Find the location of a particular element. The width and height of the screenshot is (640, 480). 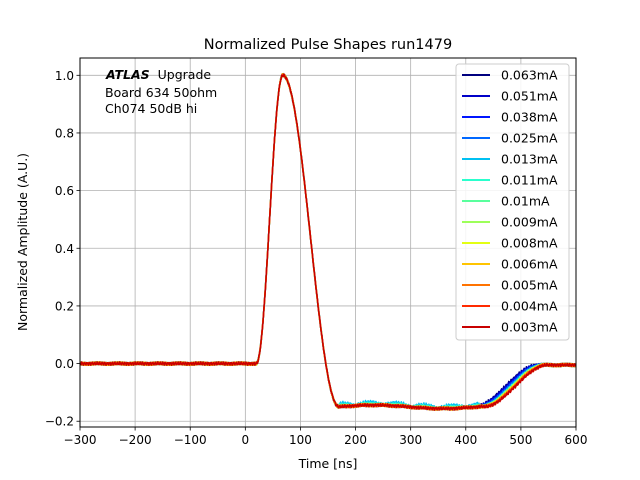

legend-label: 0.008mA is located at coordinates (529, 243).